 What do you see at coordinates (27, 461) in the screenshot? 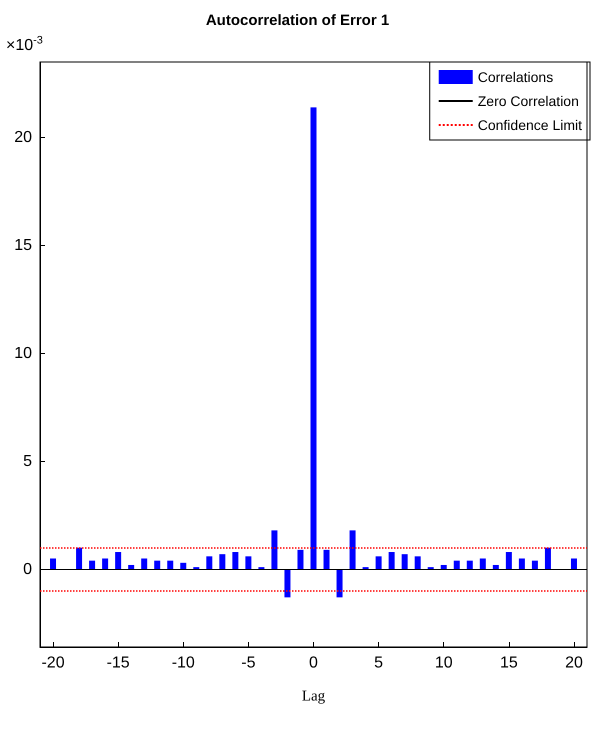
I see `y-tick-label: 5` at bounding box center [27, 461].